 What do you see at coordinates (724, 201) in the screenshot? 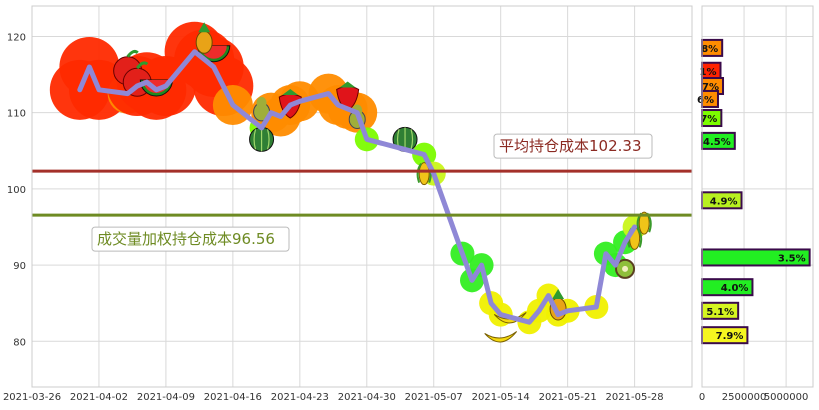
I see `volume-bar-label: 4.9%` at bounding box center [724, 201].